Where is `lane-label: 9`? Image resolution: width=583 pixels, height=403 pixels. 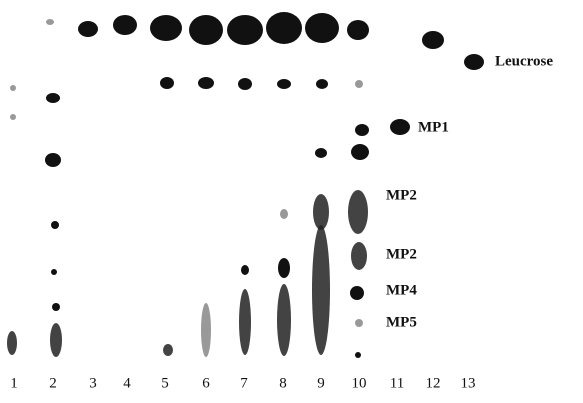 lane-label: 9 is located at coordinates (321, 383).